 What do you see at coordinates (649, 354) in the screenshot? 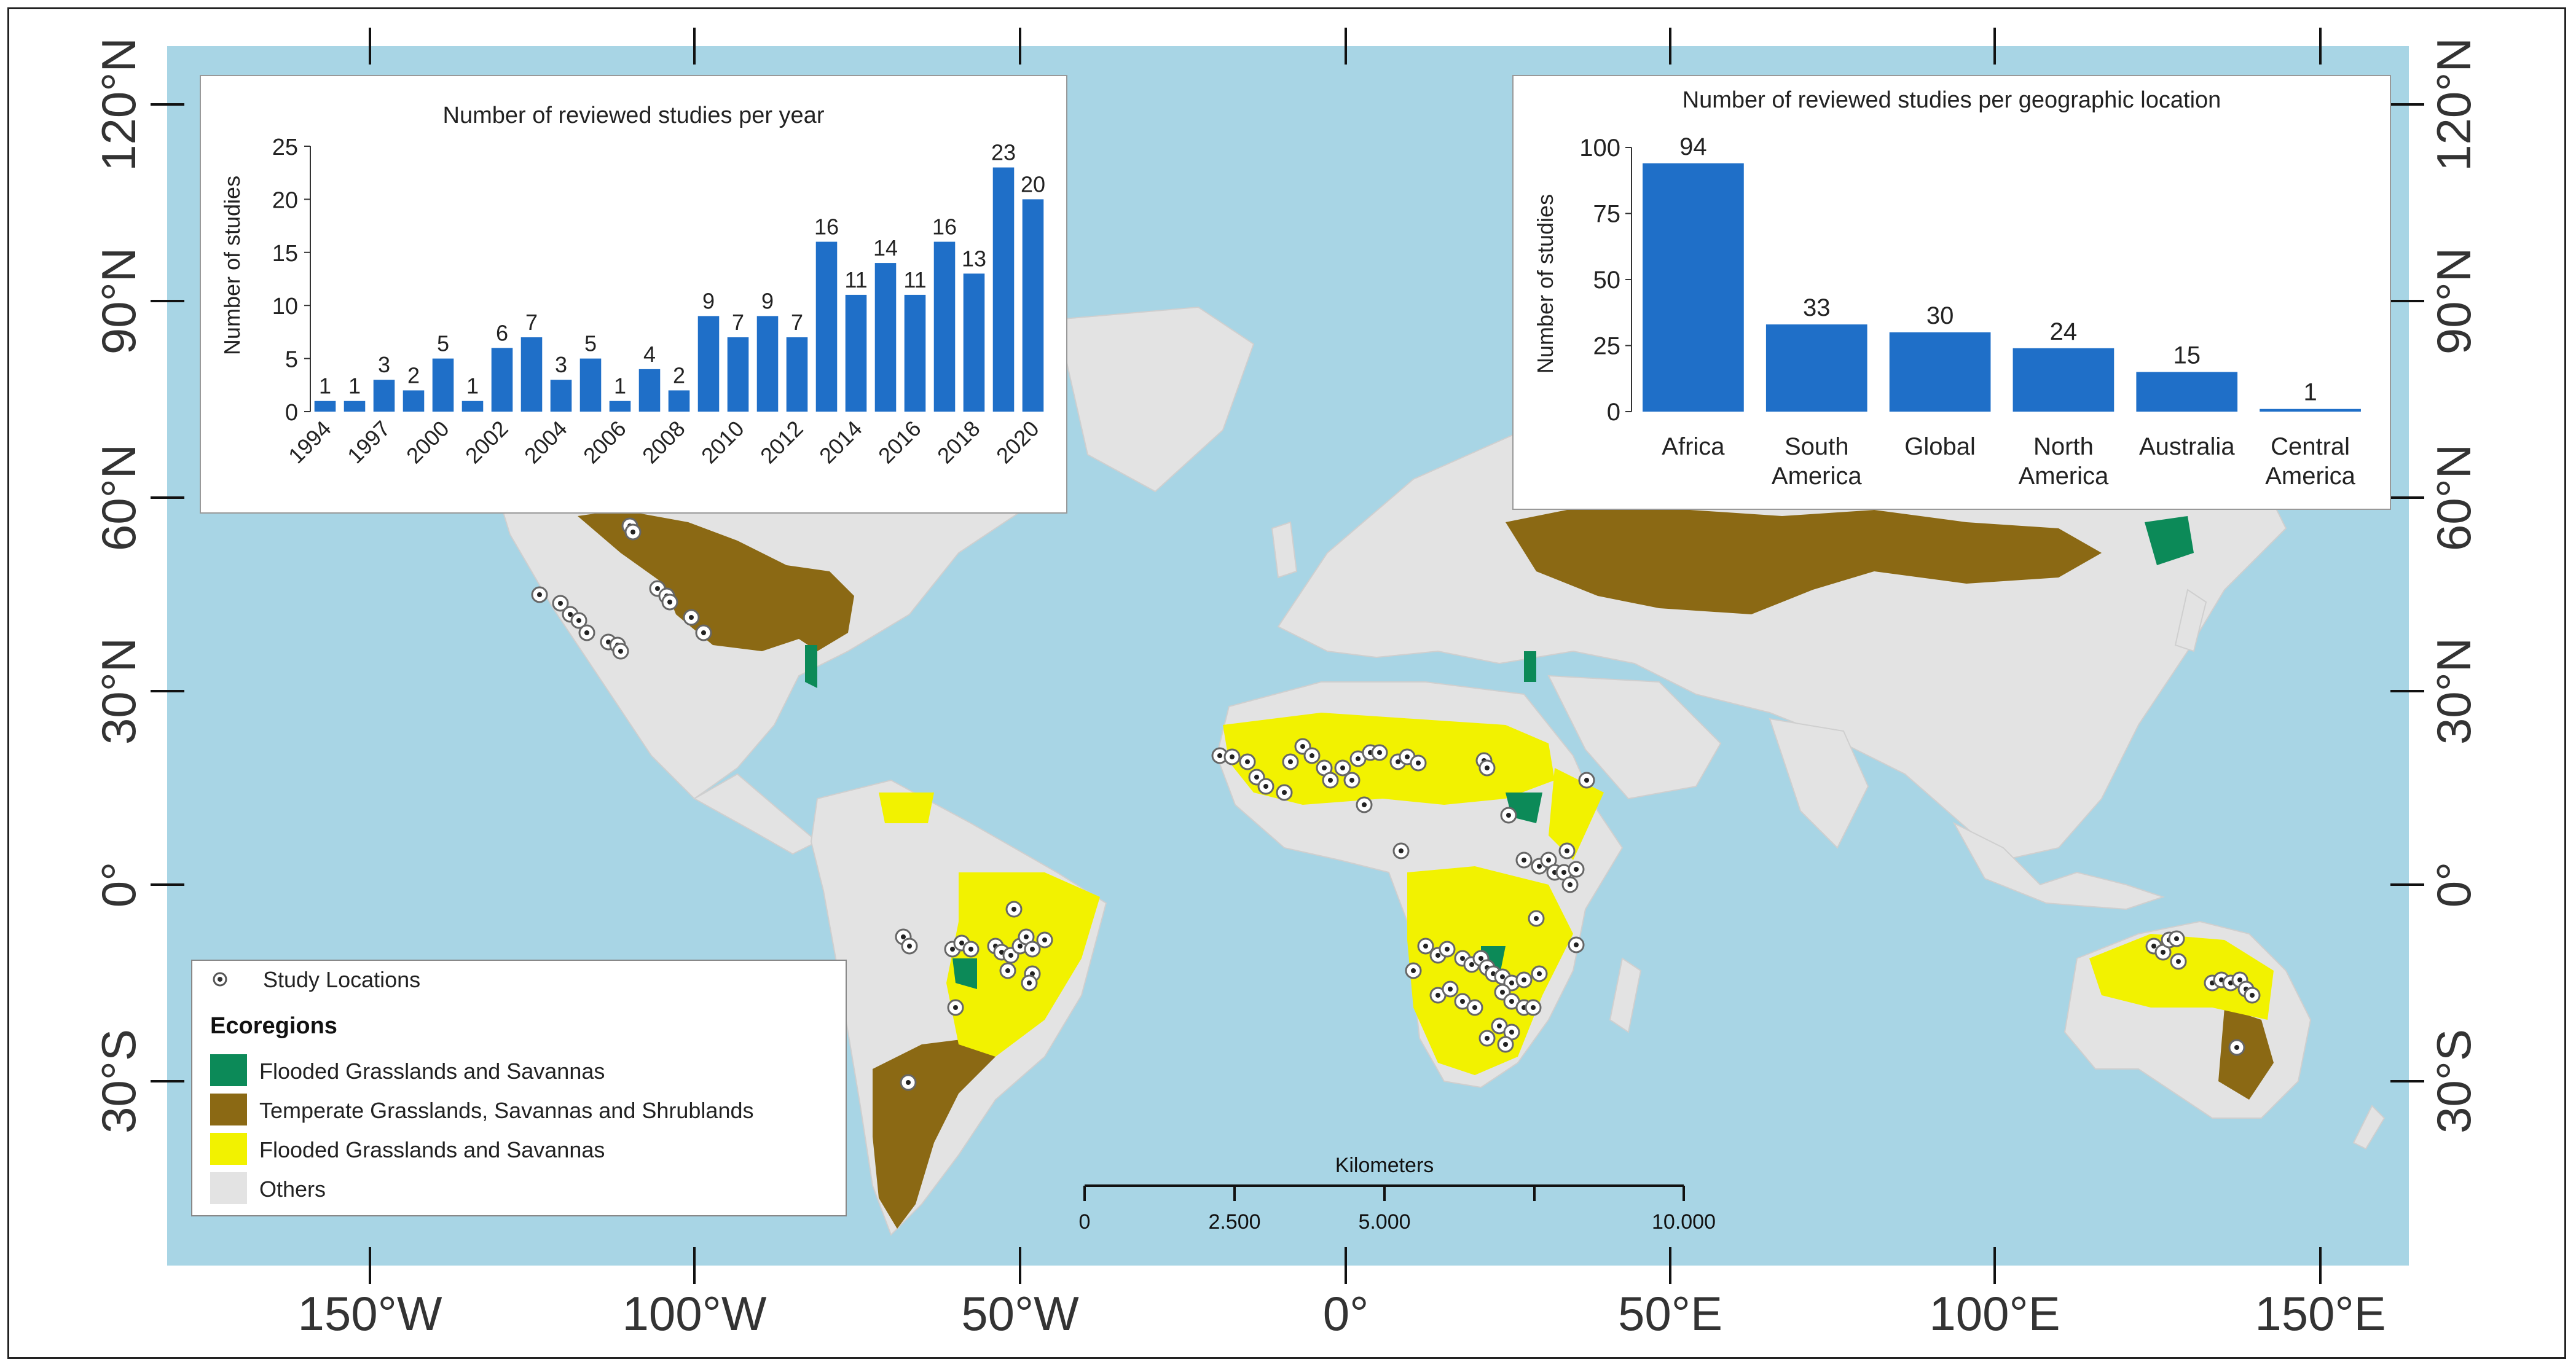
I see `chart-year-bar-value: 4` at bounding box center [649, 354].